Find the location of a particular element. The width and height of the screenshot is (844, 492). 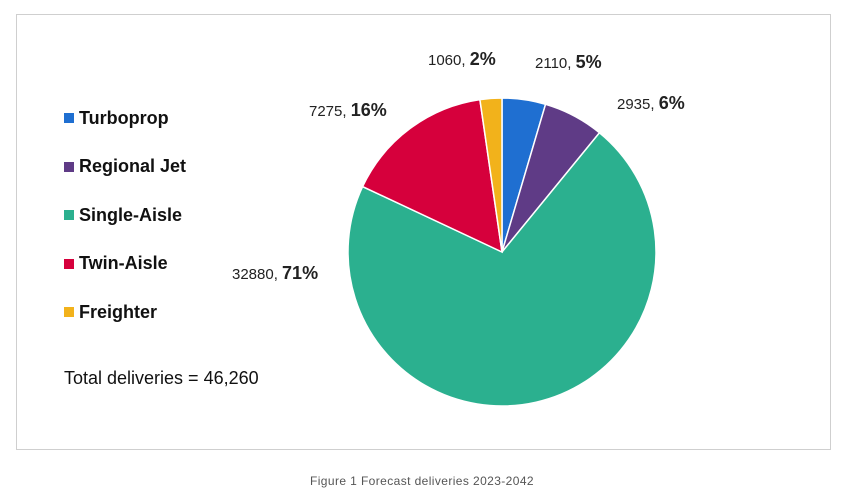

legend-item-single-aisle: Single-Aisle is located at coordinates (125, 215).